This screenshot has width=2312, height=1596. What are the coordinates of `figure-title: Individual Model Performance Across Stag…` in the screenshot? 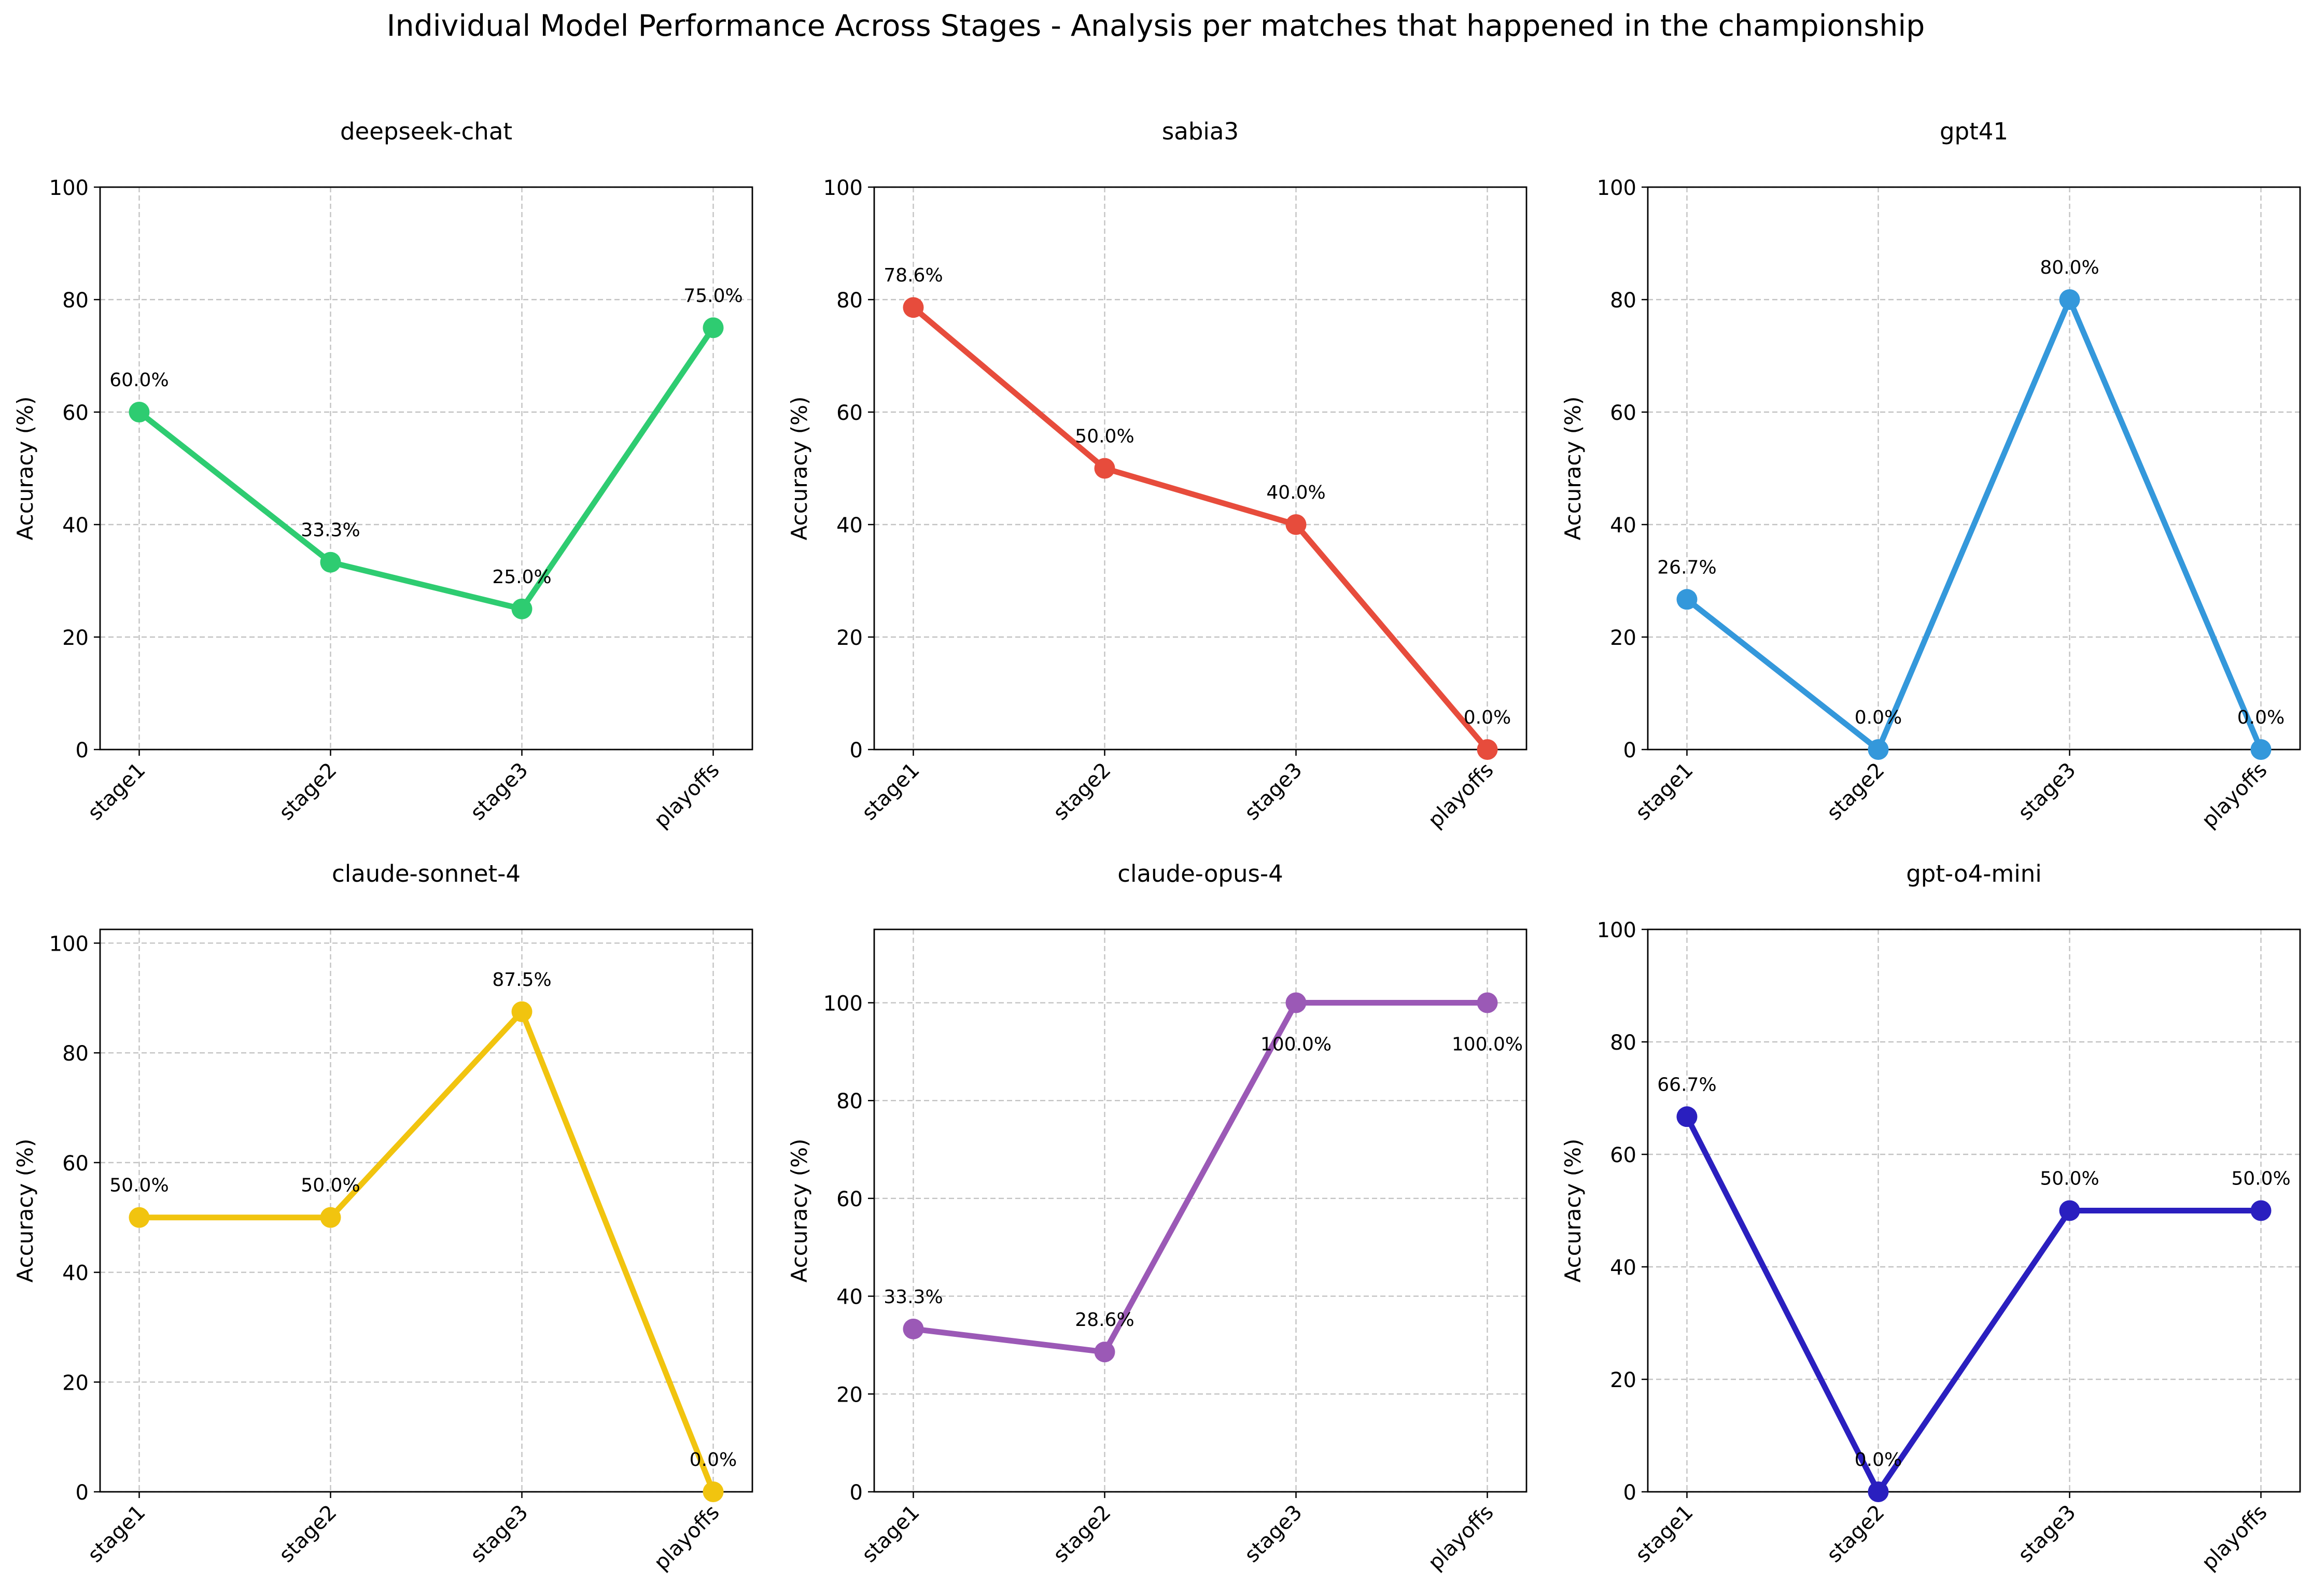 It's located at (1156, 26).